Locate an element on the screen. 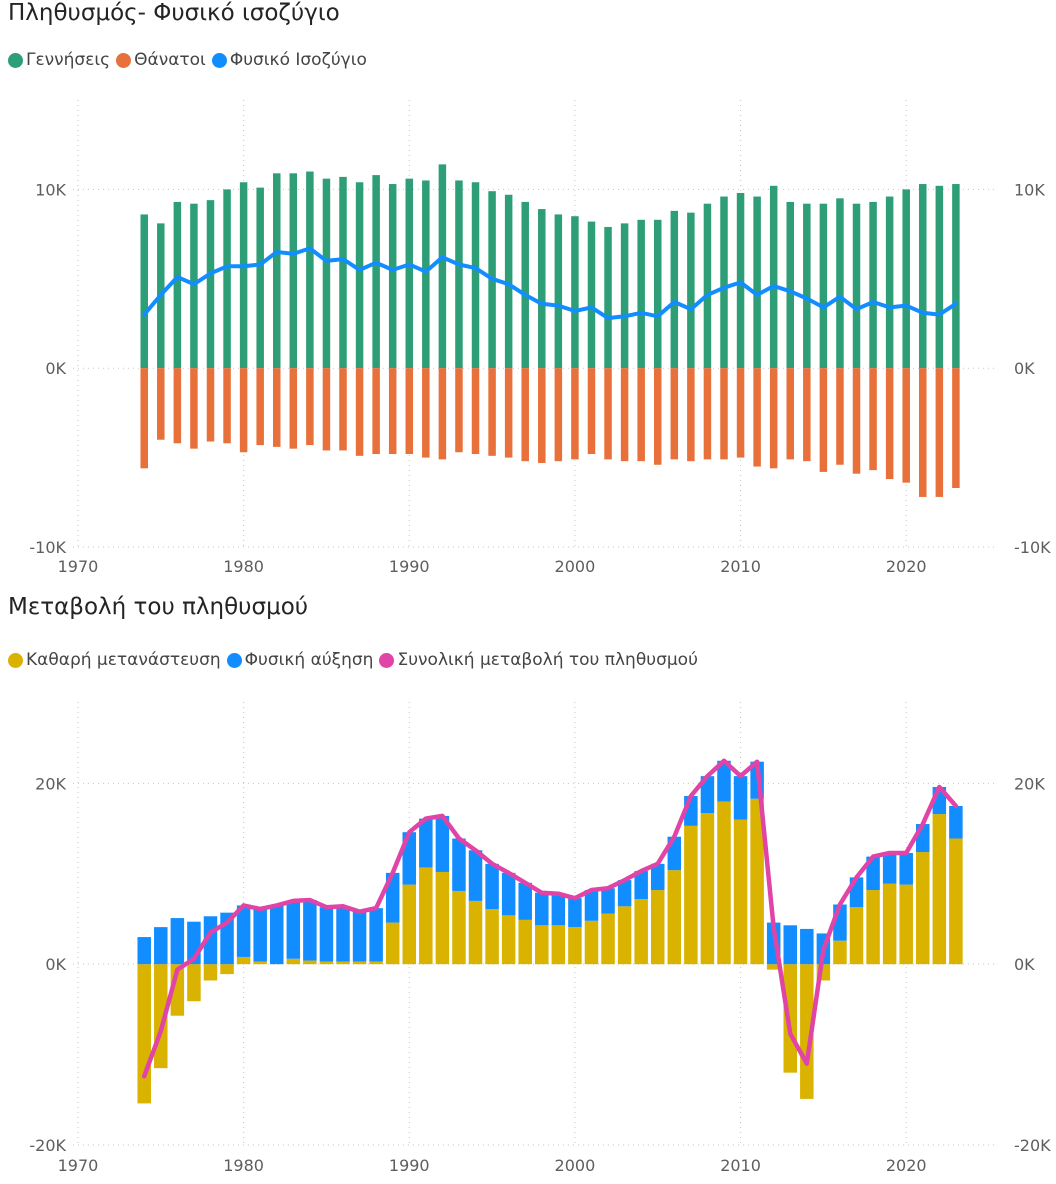 The width and height of the screenshot is (1056, 1184). legend-item-net-migration: Καθαρή μετανάστευση is located at coordinates (114, 660).